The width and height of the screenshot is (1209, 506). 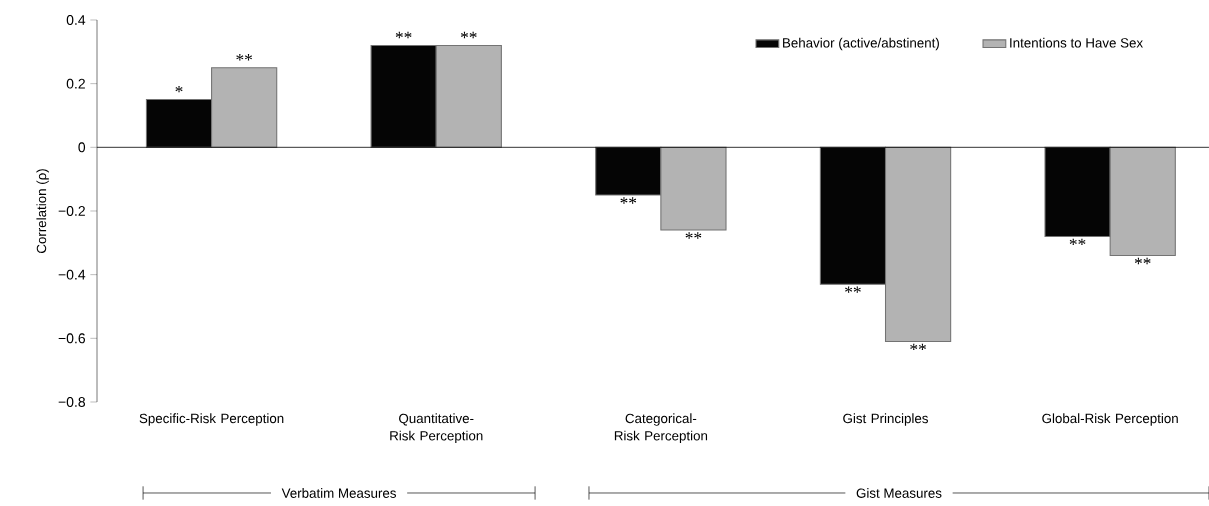 What do you see at coordinates (179, 89) in the screenshot?
I see `data-label: *` at bounding box center [179, 89].